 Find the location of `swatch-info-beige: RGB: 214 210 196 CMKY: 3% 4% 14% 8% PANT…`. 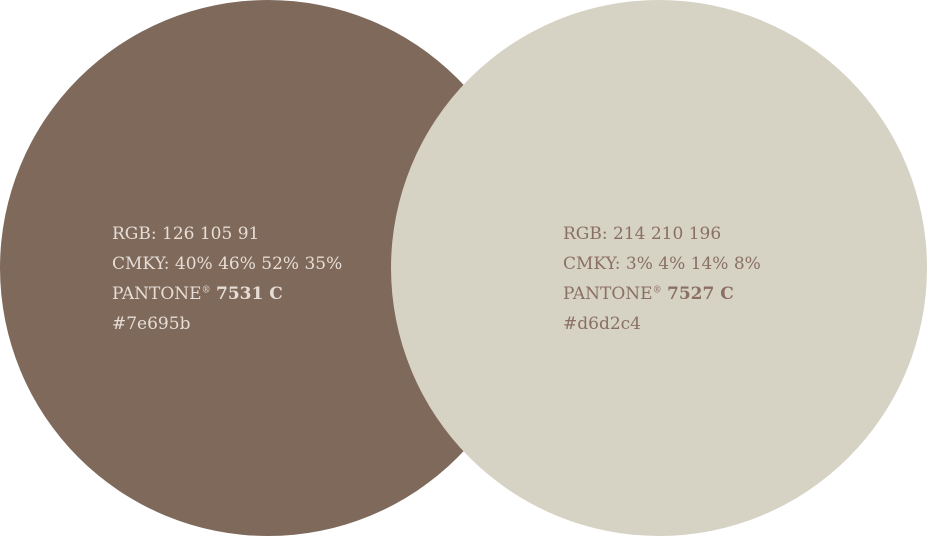

swatch-info-beige: RGB: 214 210 196 CMKY: 3% 4% 14% 8% PANT… is located at coordinates (662, 279).